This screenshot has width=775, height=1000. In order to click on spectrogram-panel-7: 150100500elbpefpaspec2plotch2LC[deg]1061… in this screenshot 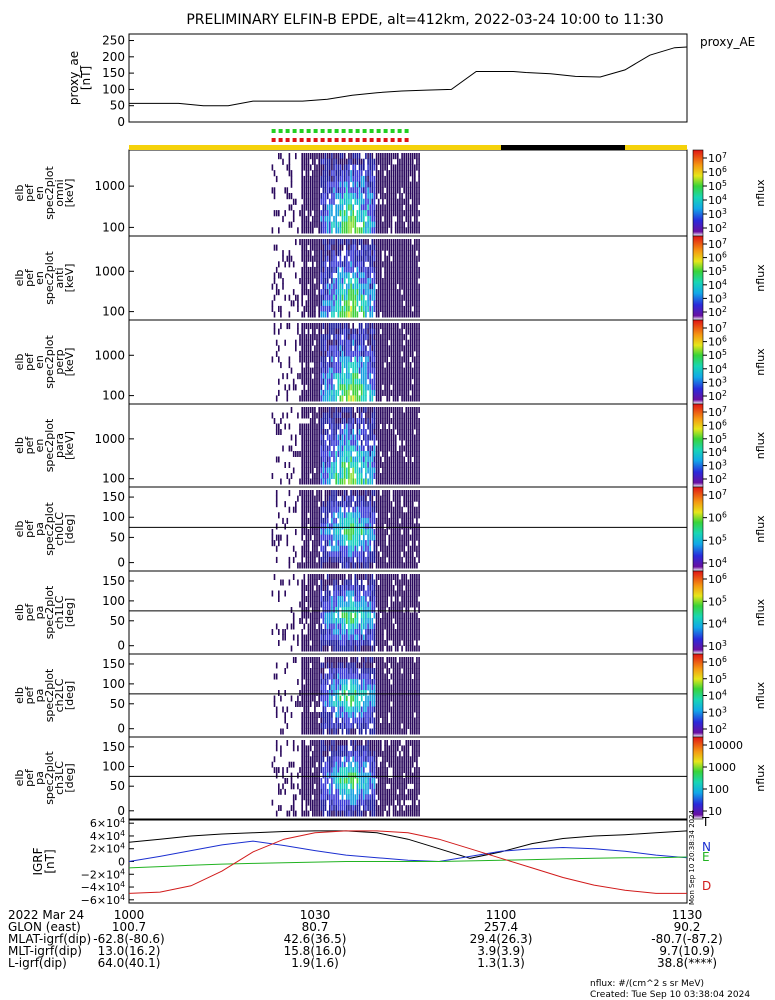, I will do `click(390, 695)`.